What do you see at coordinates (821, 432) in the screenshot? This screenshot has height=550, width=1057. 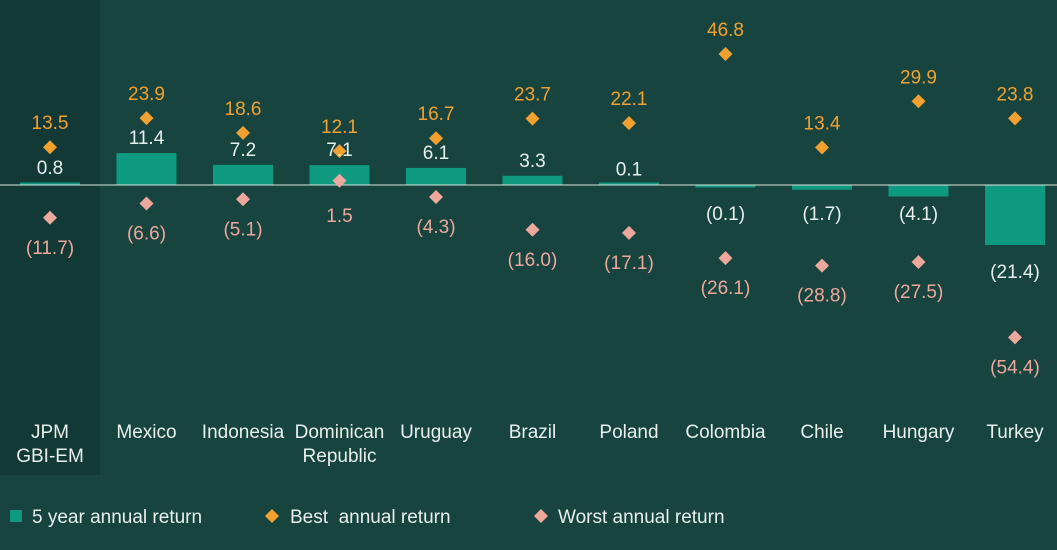 I see `category-label-chile: Chile` at bounding box center [821, 432].